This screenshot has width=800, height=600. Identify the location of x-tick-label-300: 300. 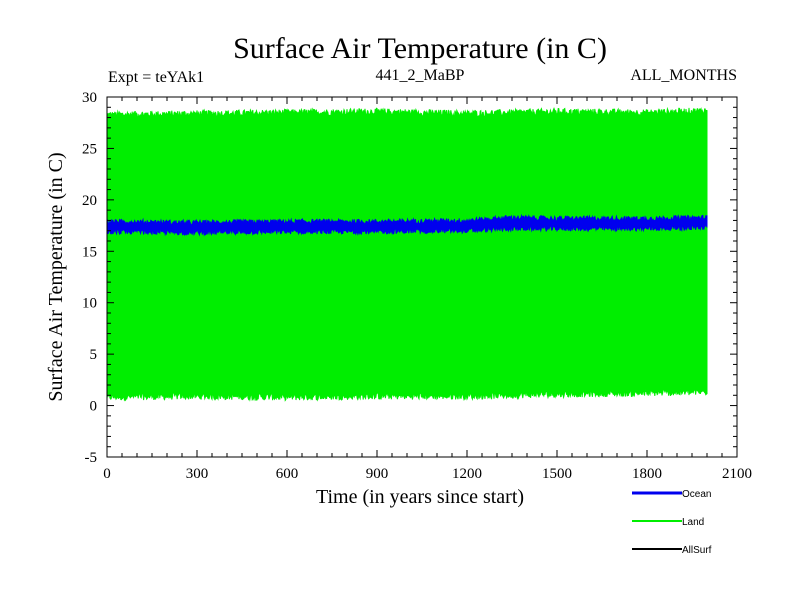
(197, 474).